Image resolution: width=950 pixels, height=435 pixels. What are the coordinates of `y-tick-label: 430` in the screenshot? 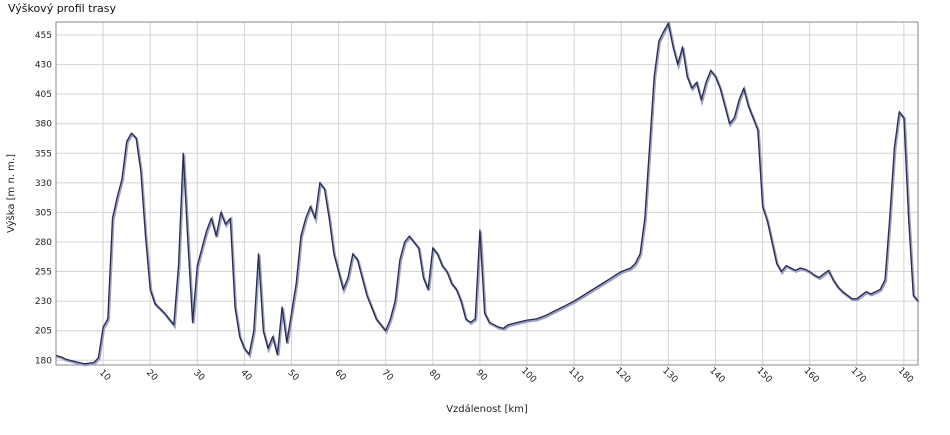 It's located at (43, 66).